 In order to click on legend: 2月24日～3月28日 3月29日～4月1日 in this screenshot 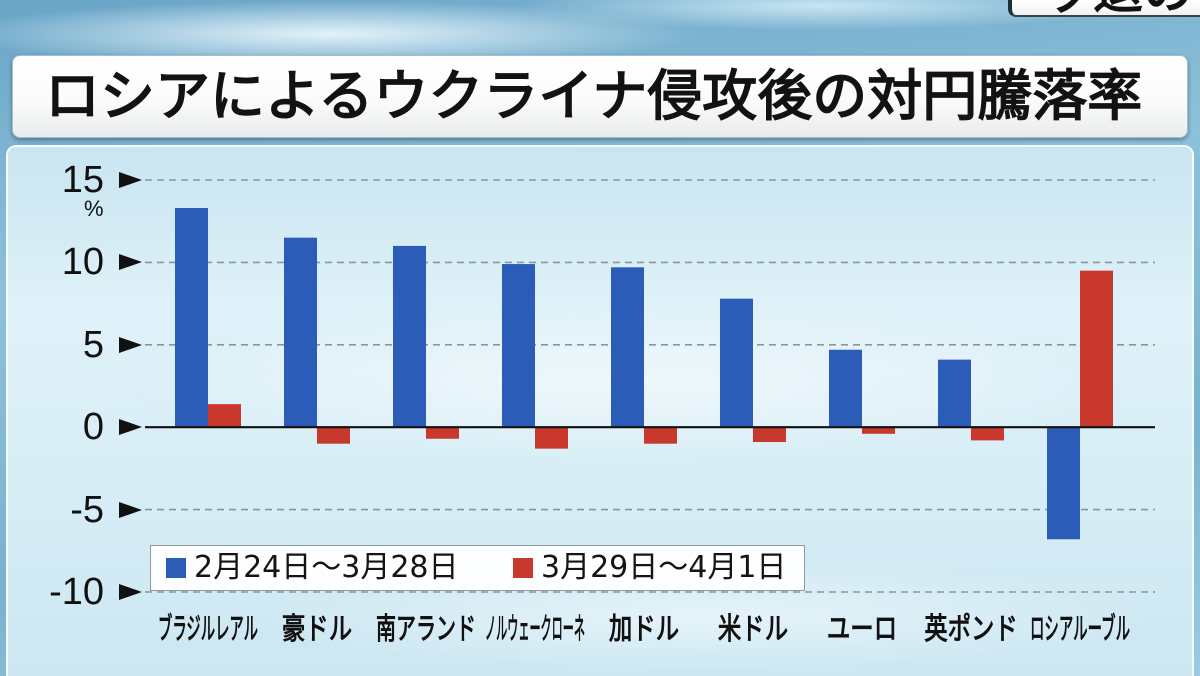, I will do `click(477, 568)`.